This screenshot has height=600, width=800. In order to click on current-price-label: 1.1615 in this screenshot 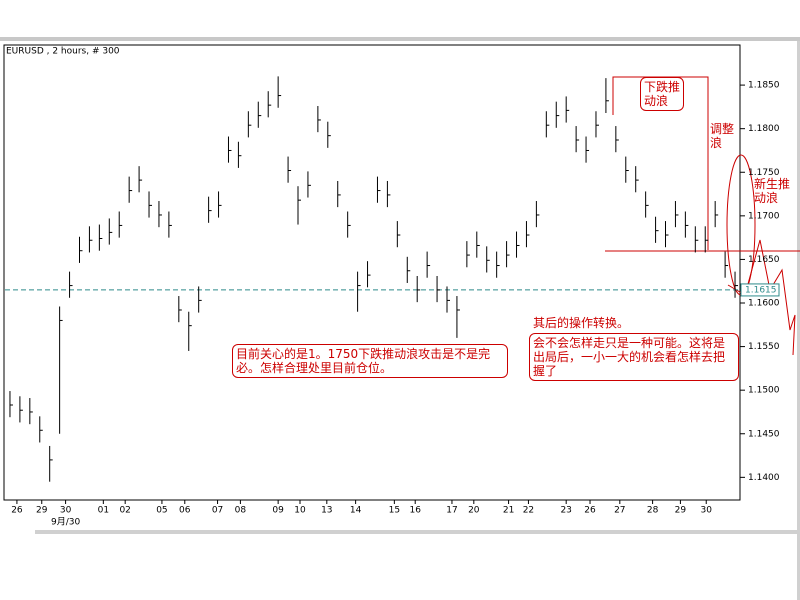, I will do `click(761, 290)`.